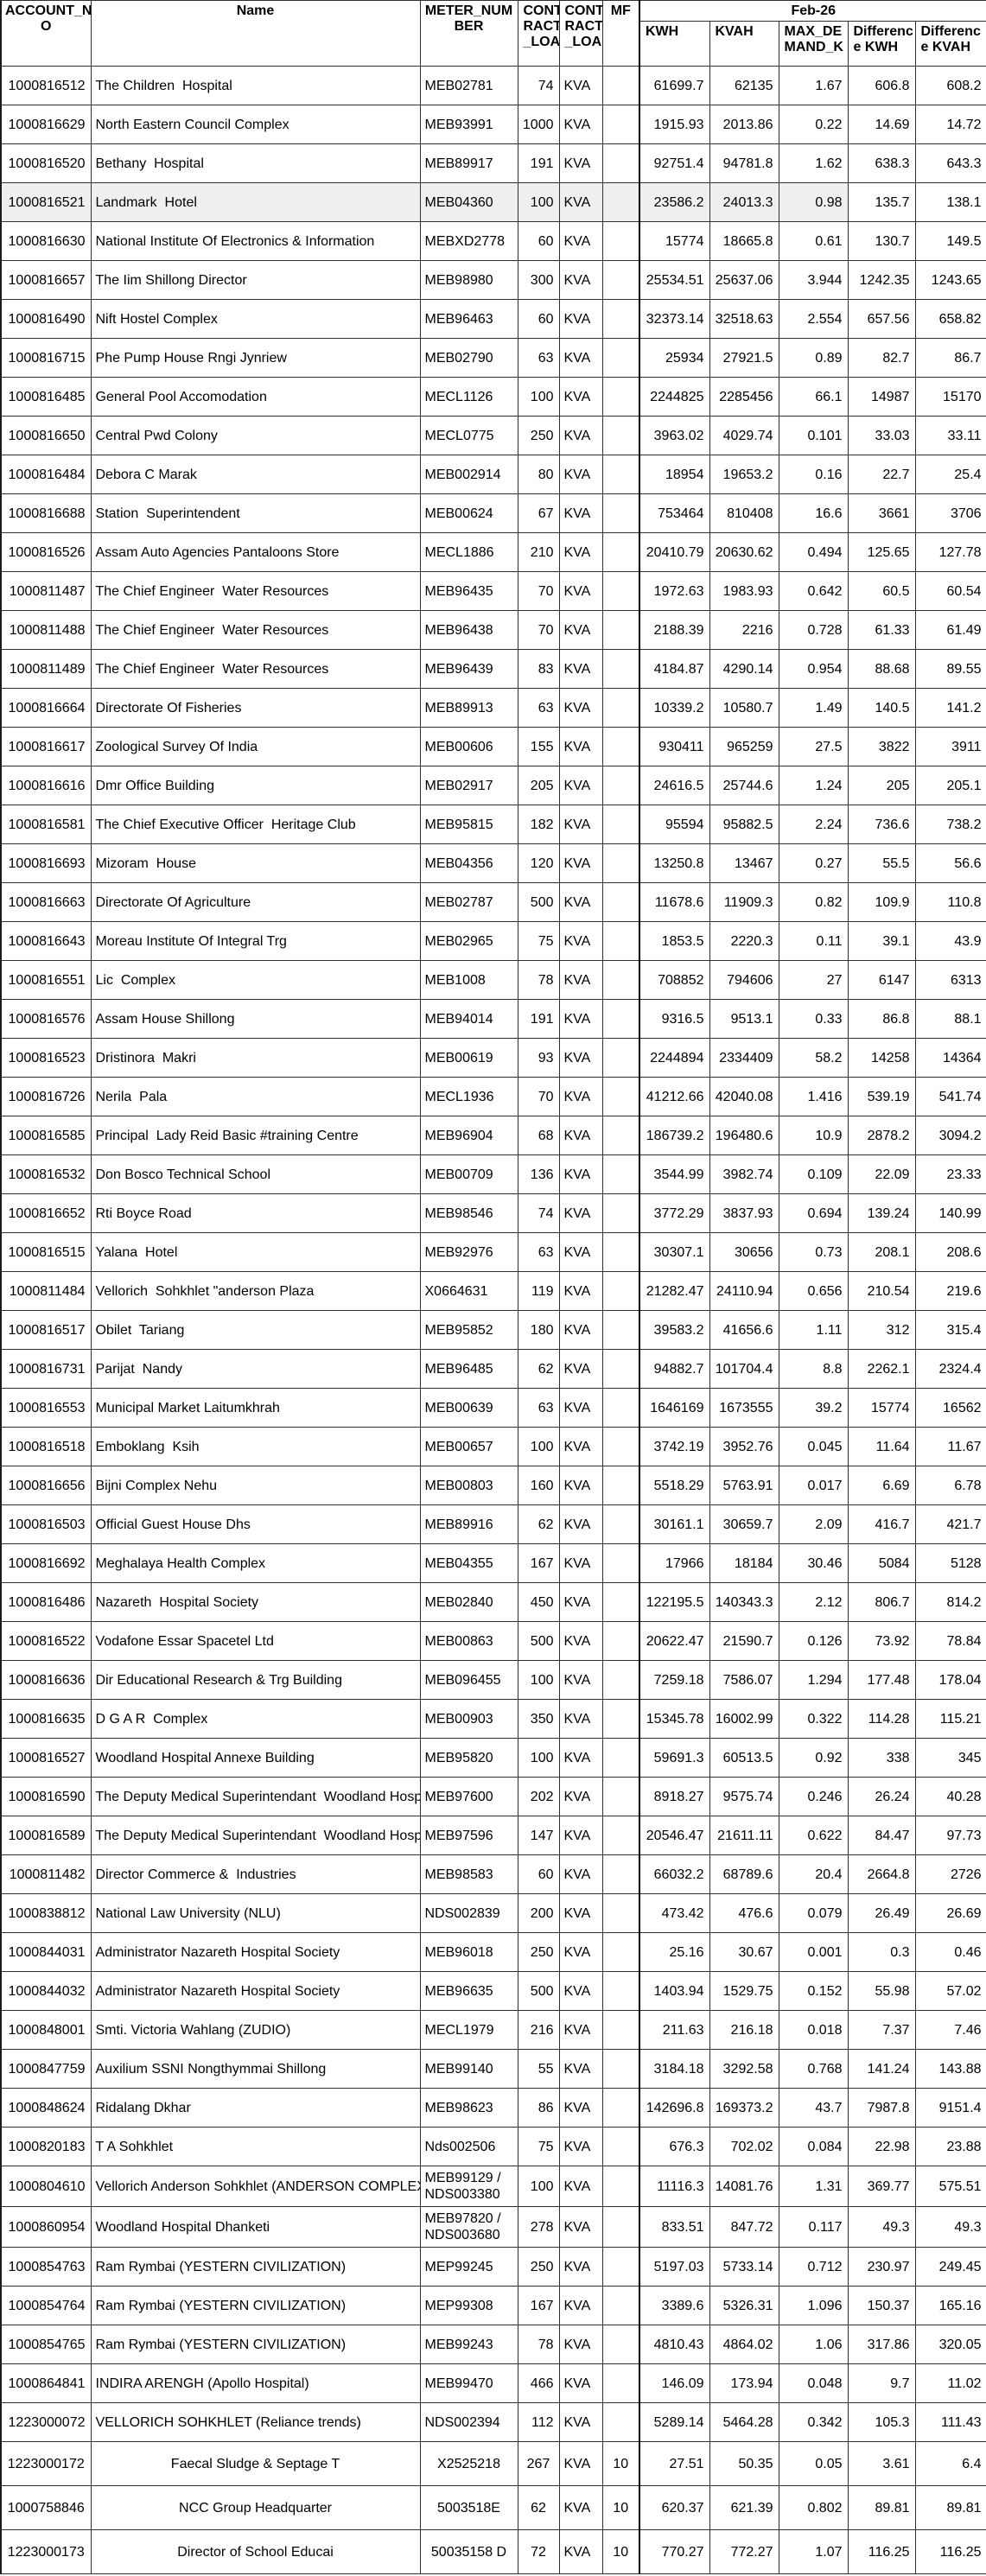 This screenshot has height=2576, width=986. I want to click on difference-kvah-cell: 9151.4, so click(950, 2108).